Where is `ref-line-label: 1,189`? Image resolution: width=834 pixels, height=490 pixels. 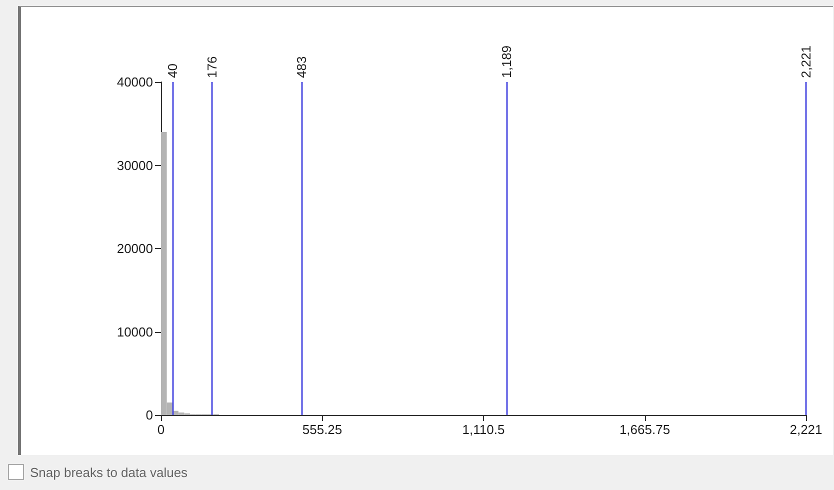 ref-line-label: 1,189 is located at coordinates (506, 61).